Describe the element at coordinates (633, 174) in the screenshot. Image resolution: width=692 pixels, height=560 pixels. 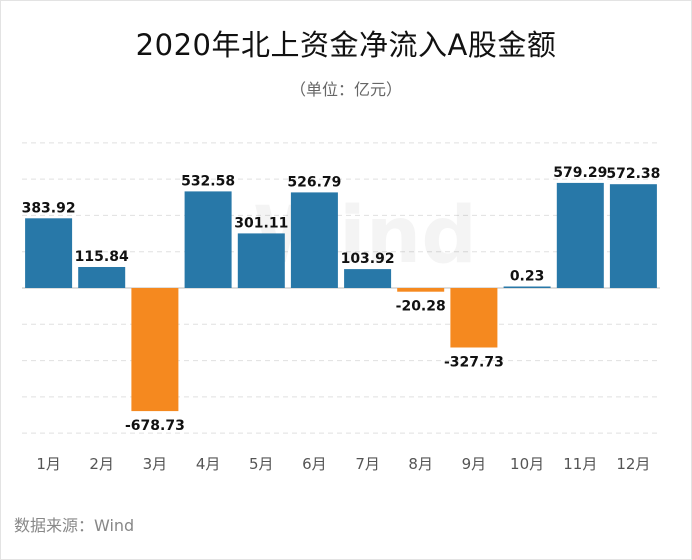
I see `data-label-12月: 572.38` at that location.